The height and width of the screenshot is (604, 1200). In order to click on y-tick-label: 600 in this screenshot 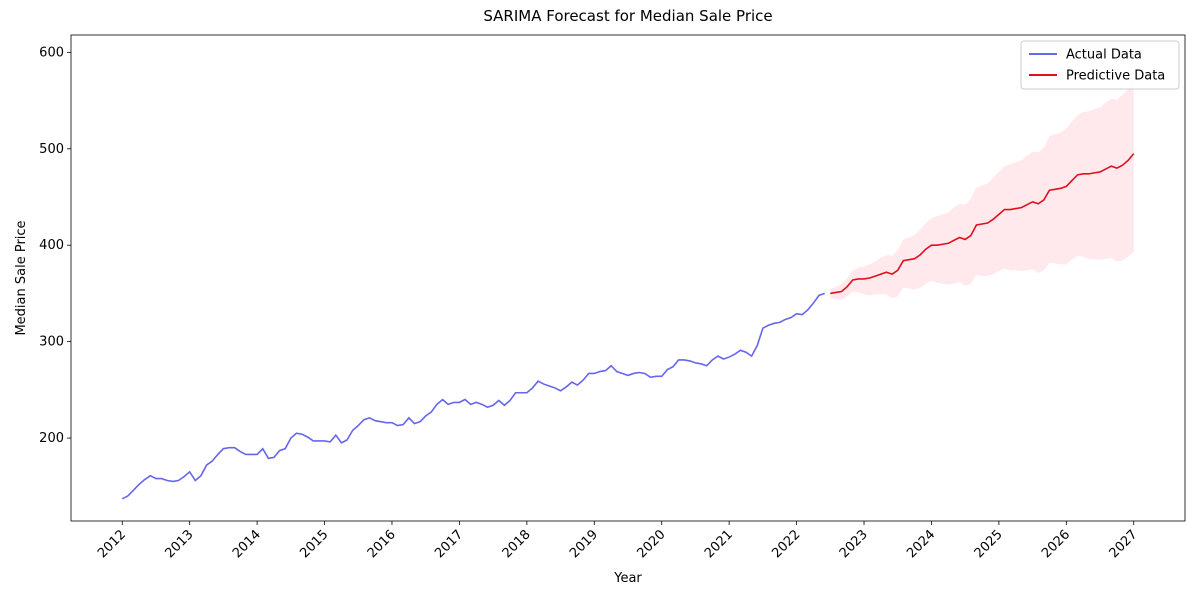, I will do `click(51, 52)`.